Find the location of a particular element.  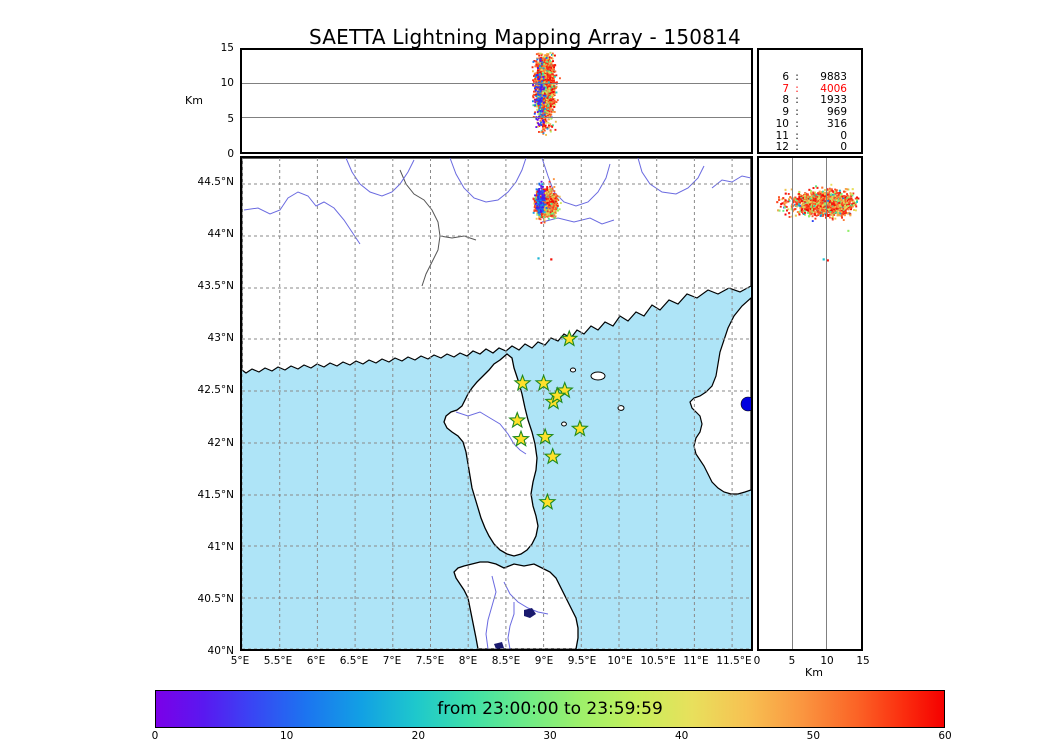

station-count-key: 10 is located at coordinates (782, 123).